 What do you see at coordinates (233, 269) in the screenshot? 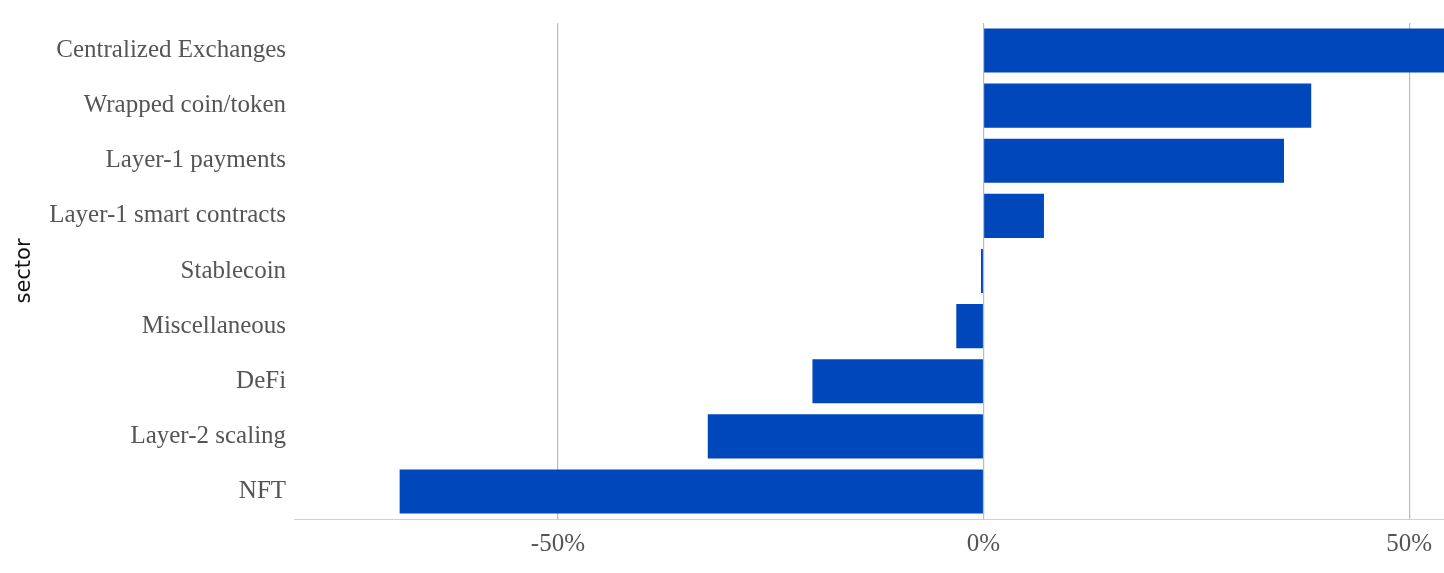
I see `y-tick-label: Stablecoin` at bounding box center [233, 269].